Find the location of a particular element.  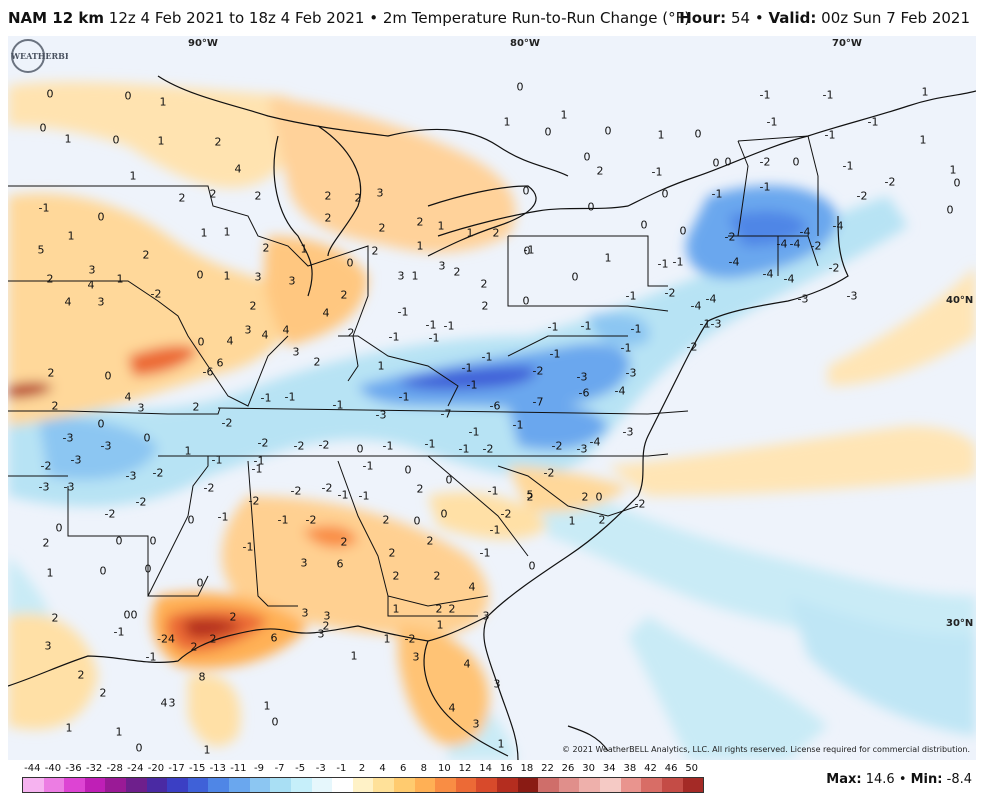

valid-label: Valid: is located at coordinates (792, 18).